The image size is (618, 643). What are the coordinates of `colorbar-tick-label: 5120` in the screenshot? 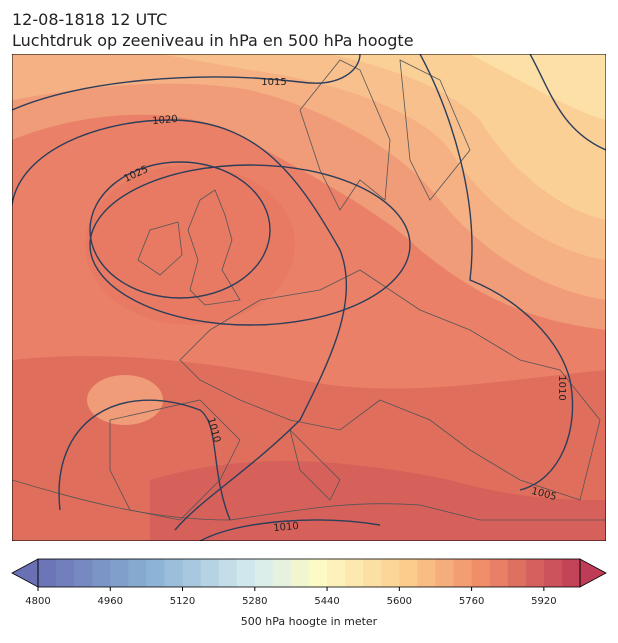 It's located at (182, 601).